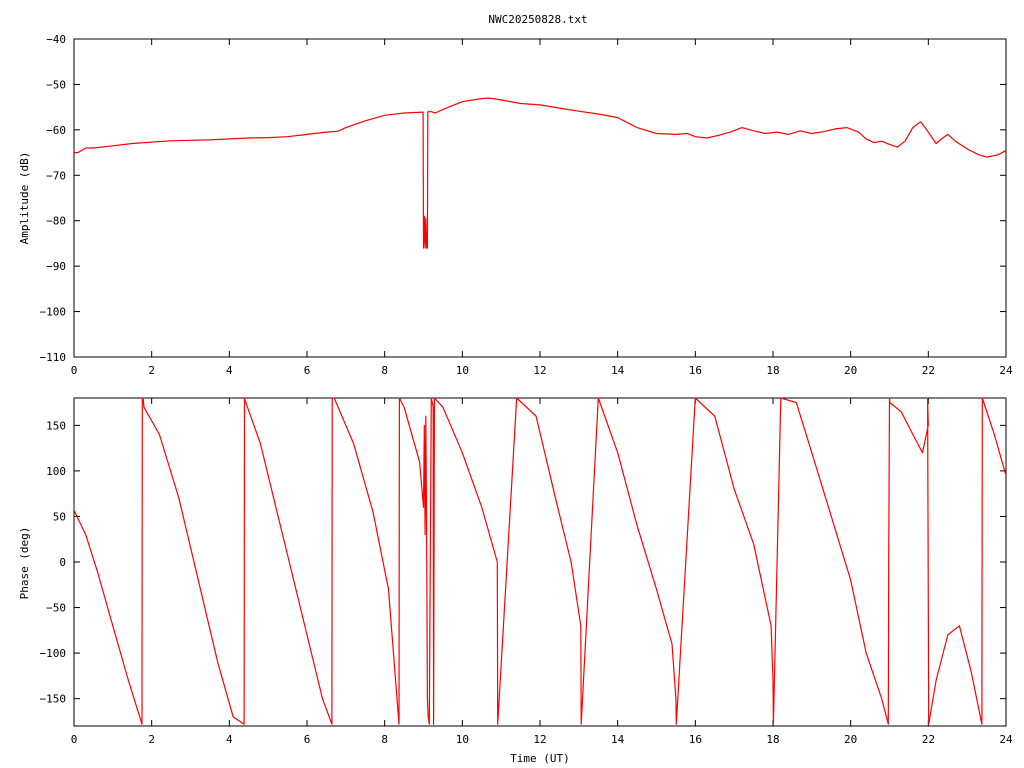  What do you see at coordinates (462, 370) in the screenshot?
I see `amplitude-x-tick-label: 10` at bounding box center [462, 370].